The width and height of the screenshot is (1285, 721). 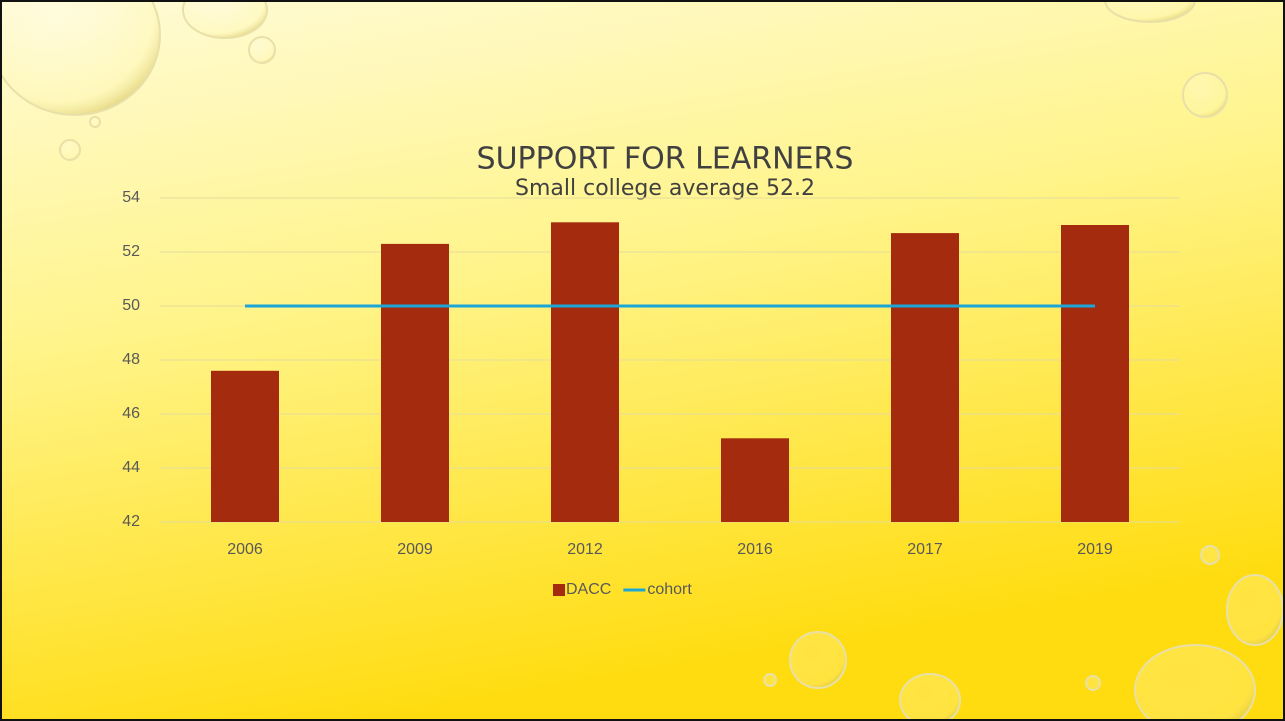 What do you see at coordinates (131, 413) in the screenshot?
I see `y-tick-label: 46` at bounding box center [131, 413].